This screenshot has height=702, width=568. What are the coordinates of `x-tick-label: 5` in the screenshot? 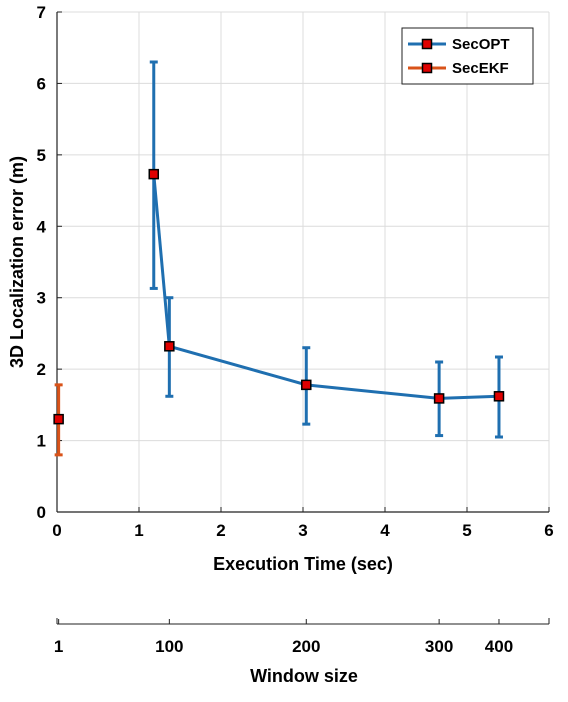 It's located at (466, 530).